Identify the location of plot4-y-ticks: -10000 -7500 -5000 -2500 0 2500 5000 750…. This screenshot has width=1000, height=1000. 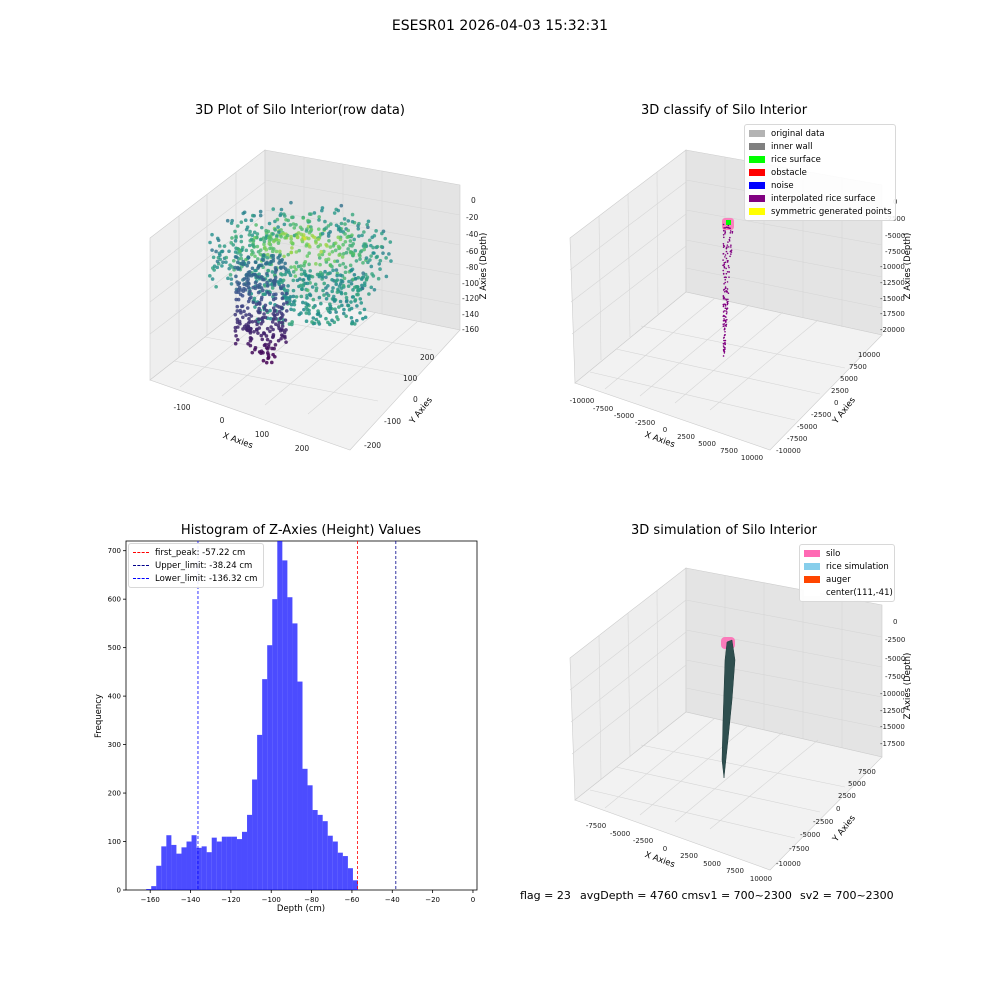
(826, 818).